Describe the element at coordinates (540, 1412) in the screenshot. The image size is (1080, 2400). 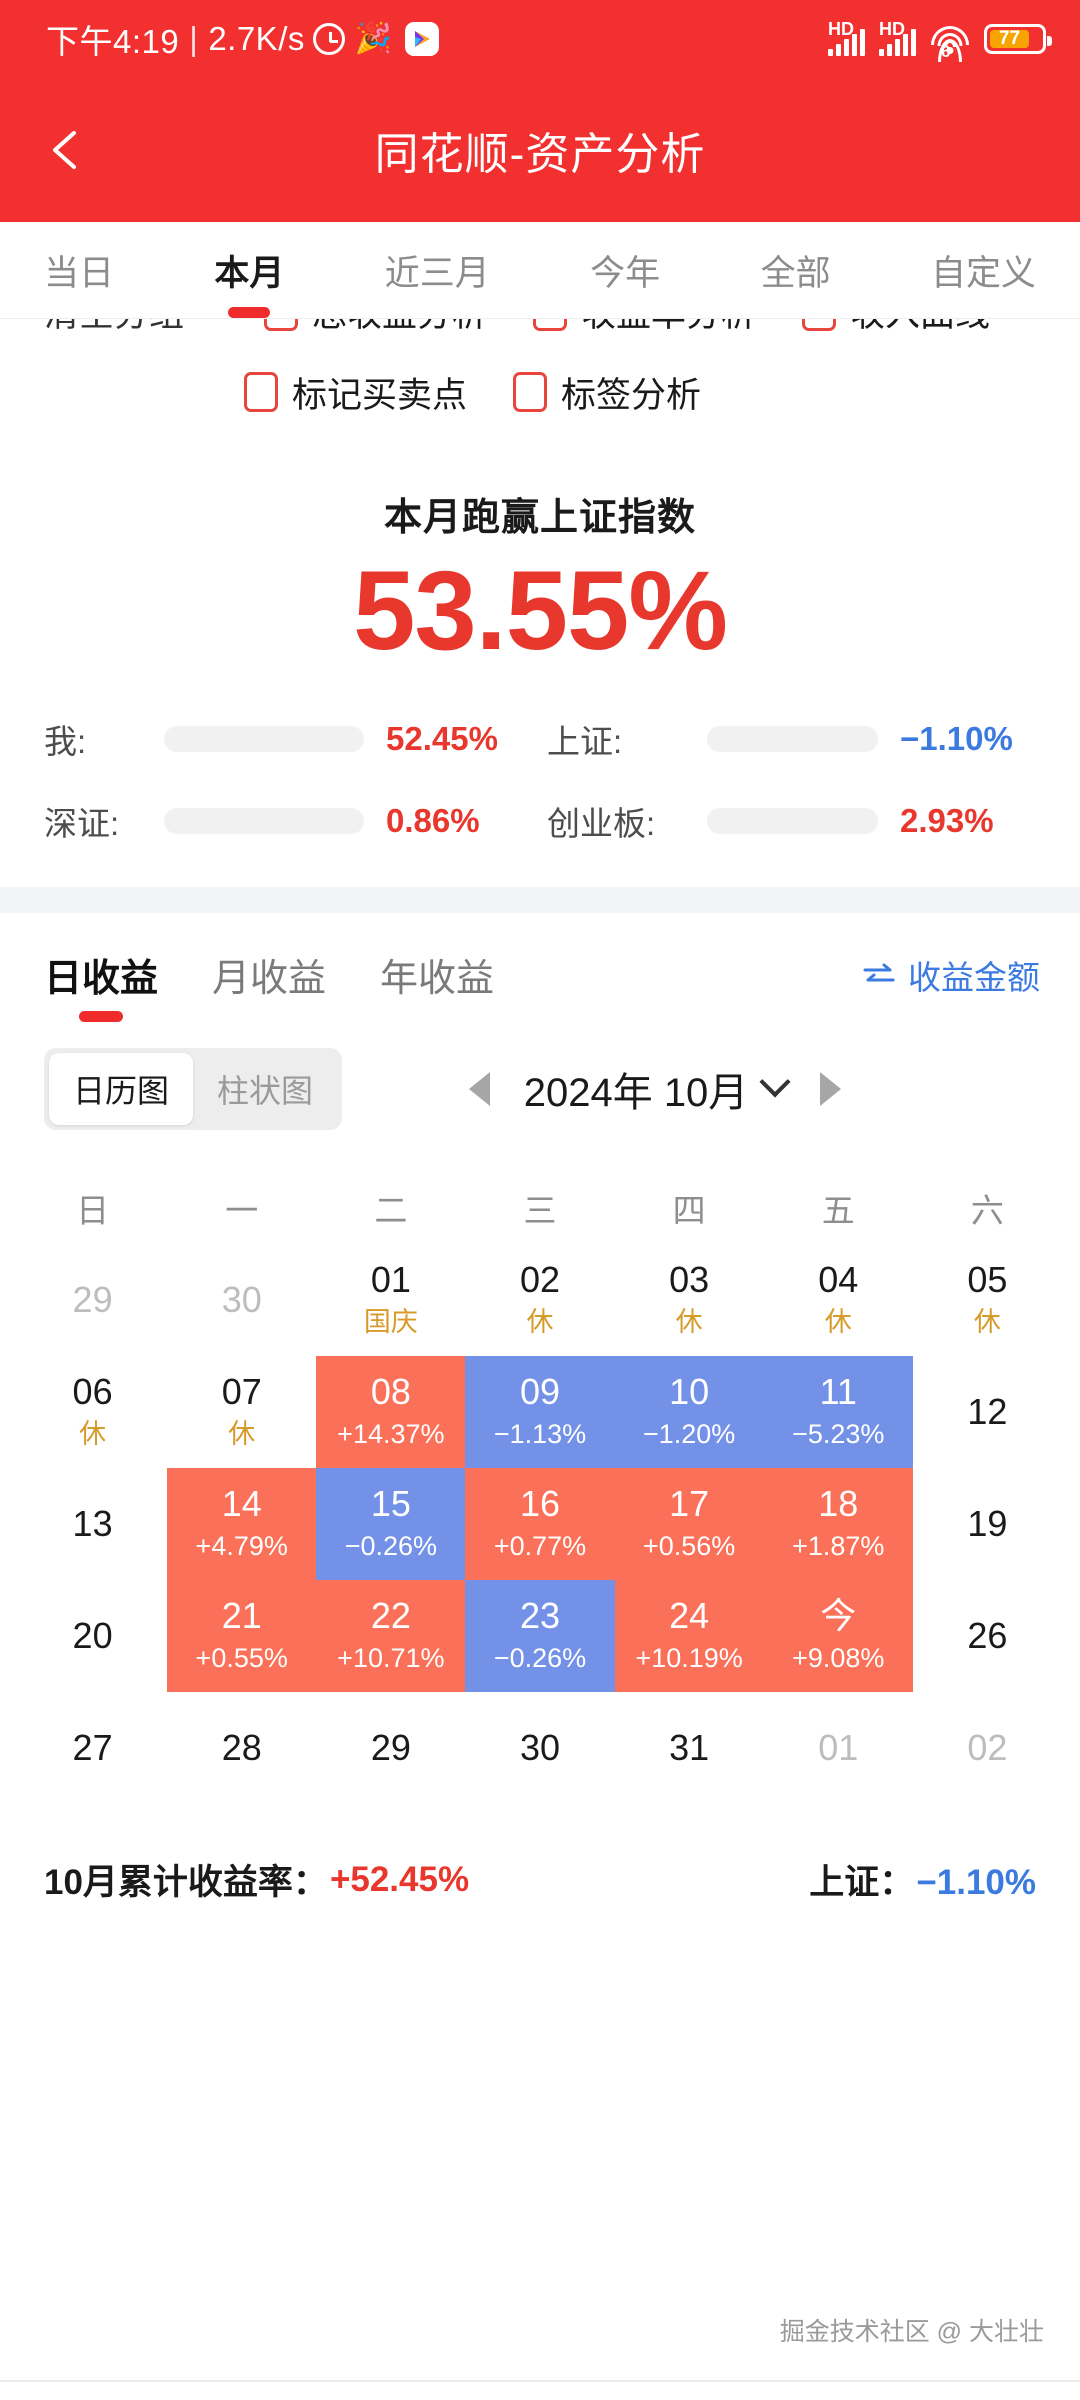
I see `calendar-day-cell: 09 −1.13%` at that location.